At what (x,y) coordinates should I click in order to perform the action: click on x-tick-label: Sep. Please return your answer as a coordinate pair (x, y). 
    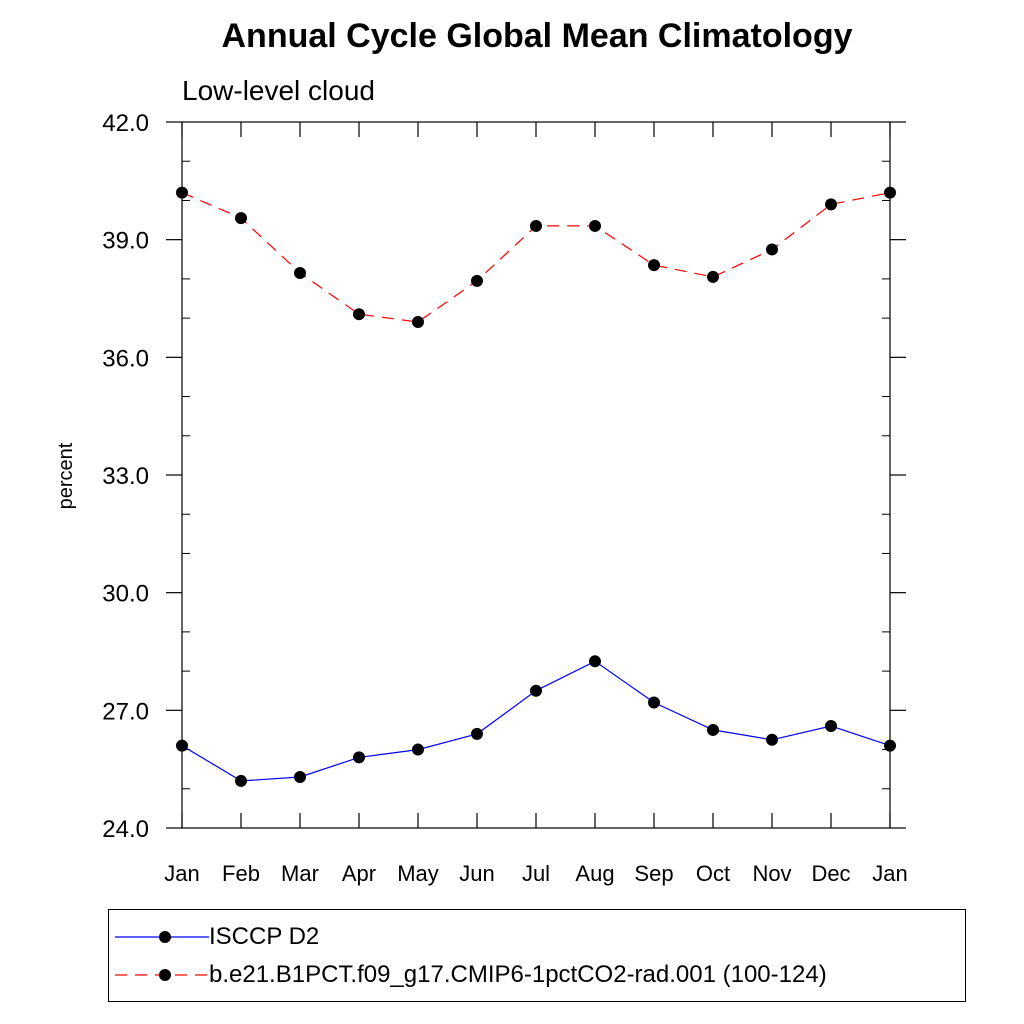
    Looking at the image, I should click on (653, 873).